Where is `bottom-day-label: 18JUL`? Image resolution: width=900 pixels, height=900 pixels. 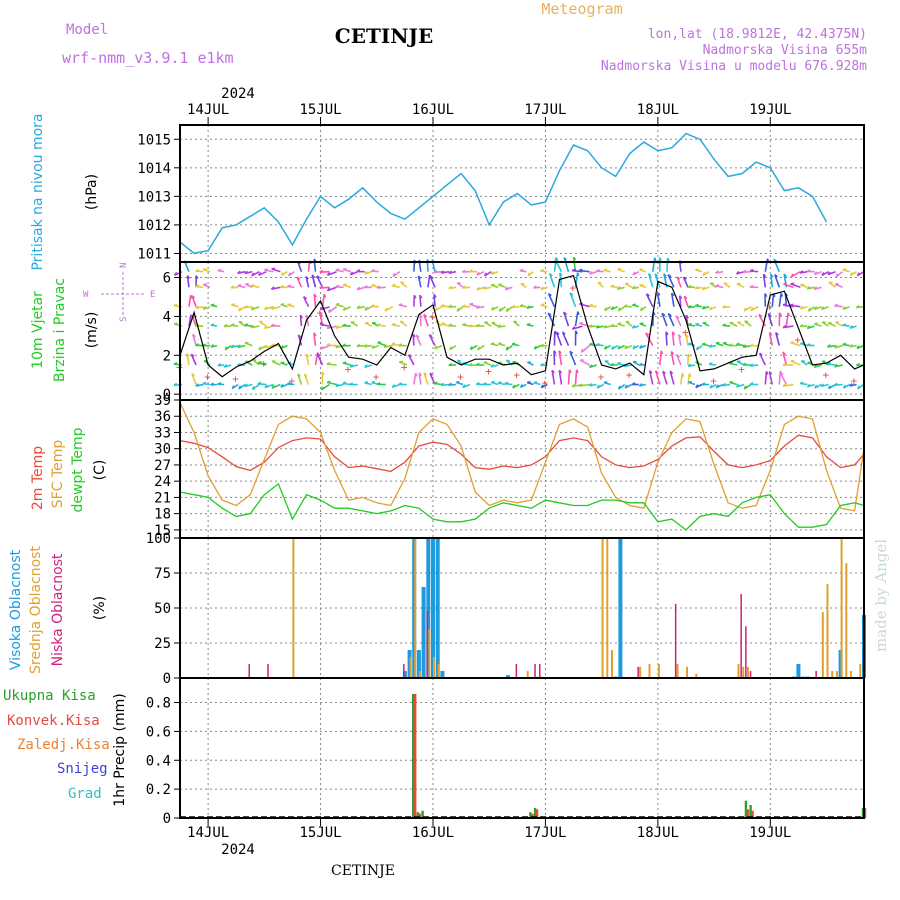 bottom-day-label: 18JUL is located at coordinates (658, 833).